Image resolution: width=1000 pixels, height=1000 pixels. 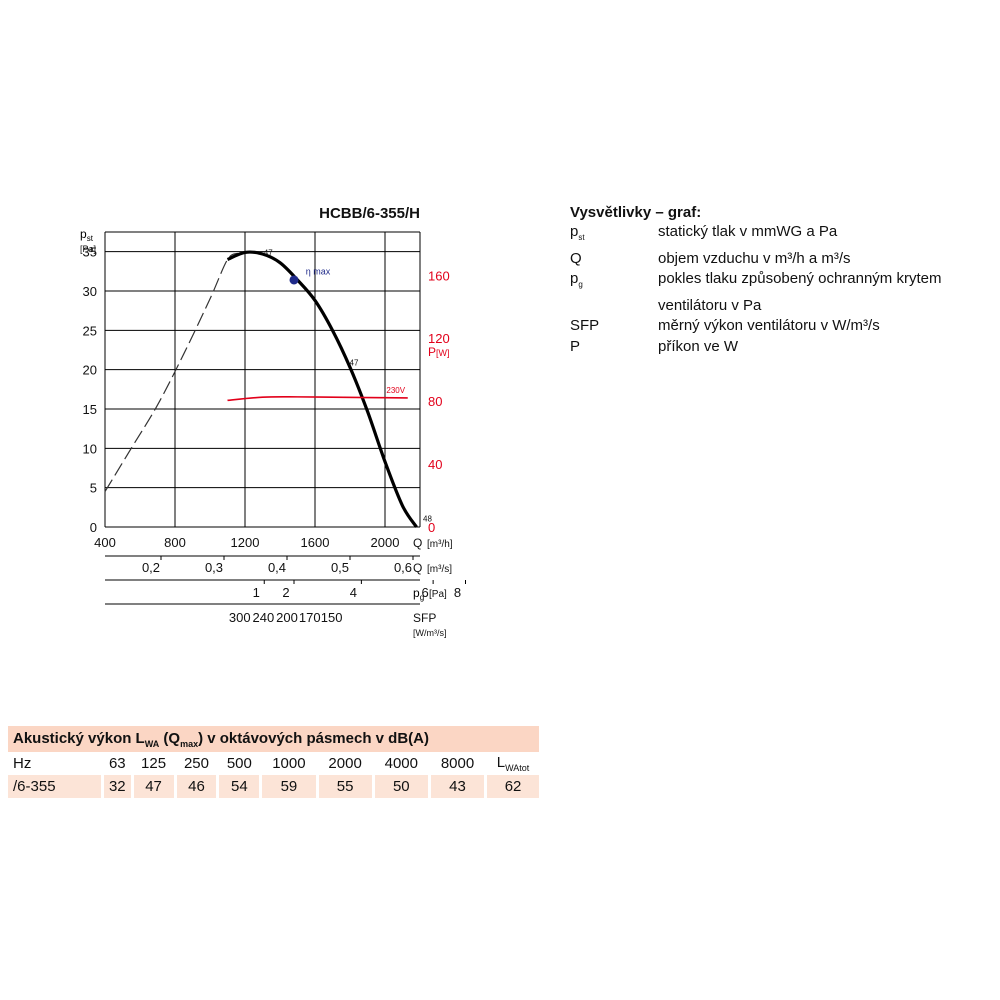 I want to click on legend-symbol-sub: st, so click(x=581, y=237).